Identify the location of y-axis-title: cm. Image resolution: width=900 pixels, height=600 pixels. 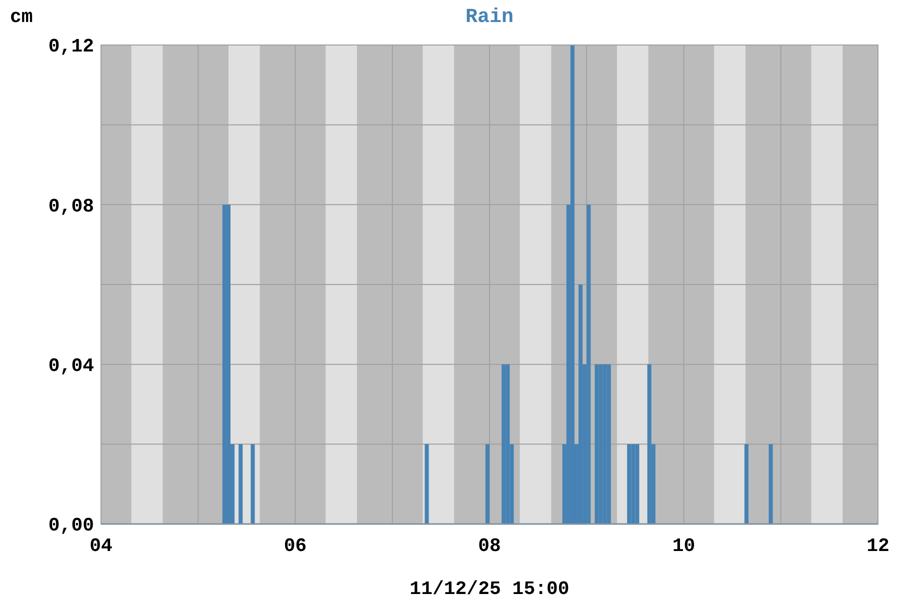
(21, 17).